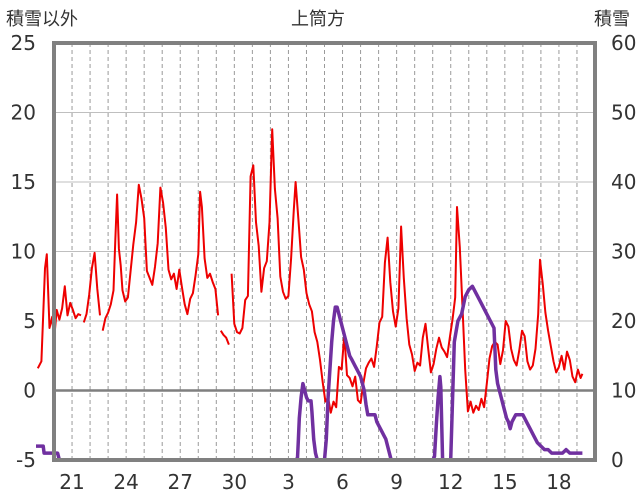  What do you see at coordinates (617, 460) in the screenshot?
I see `right-tick-label-0: 0` at bounding box center [617, 460].